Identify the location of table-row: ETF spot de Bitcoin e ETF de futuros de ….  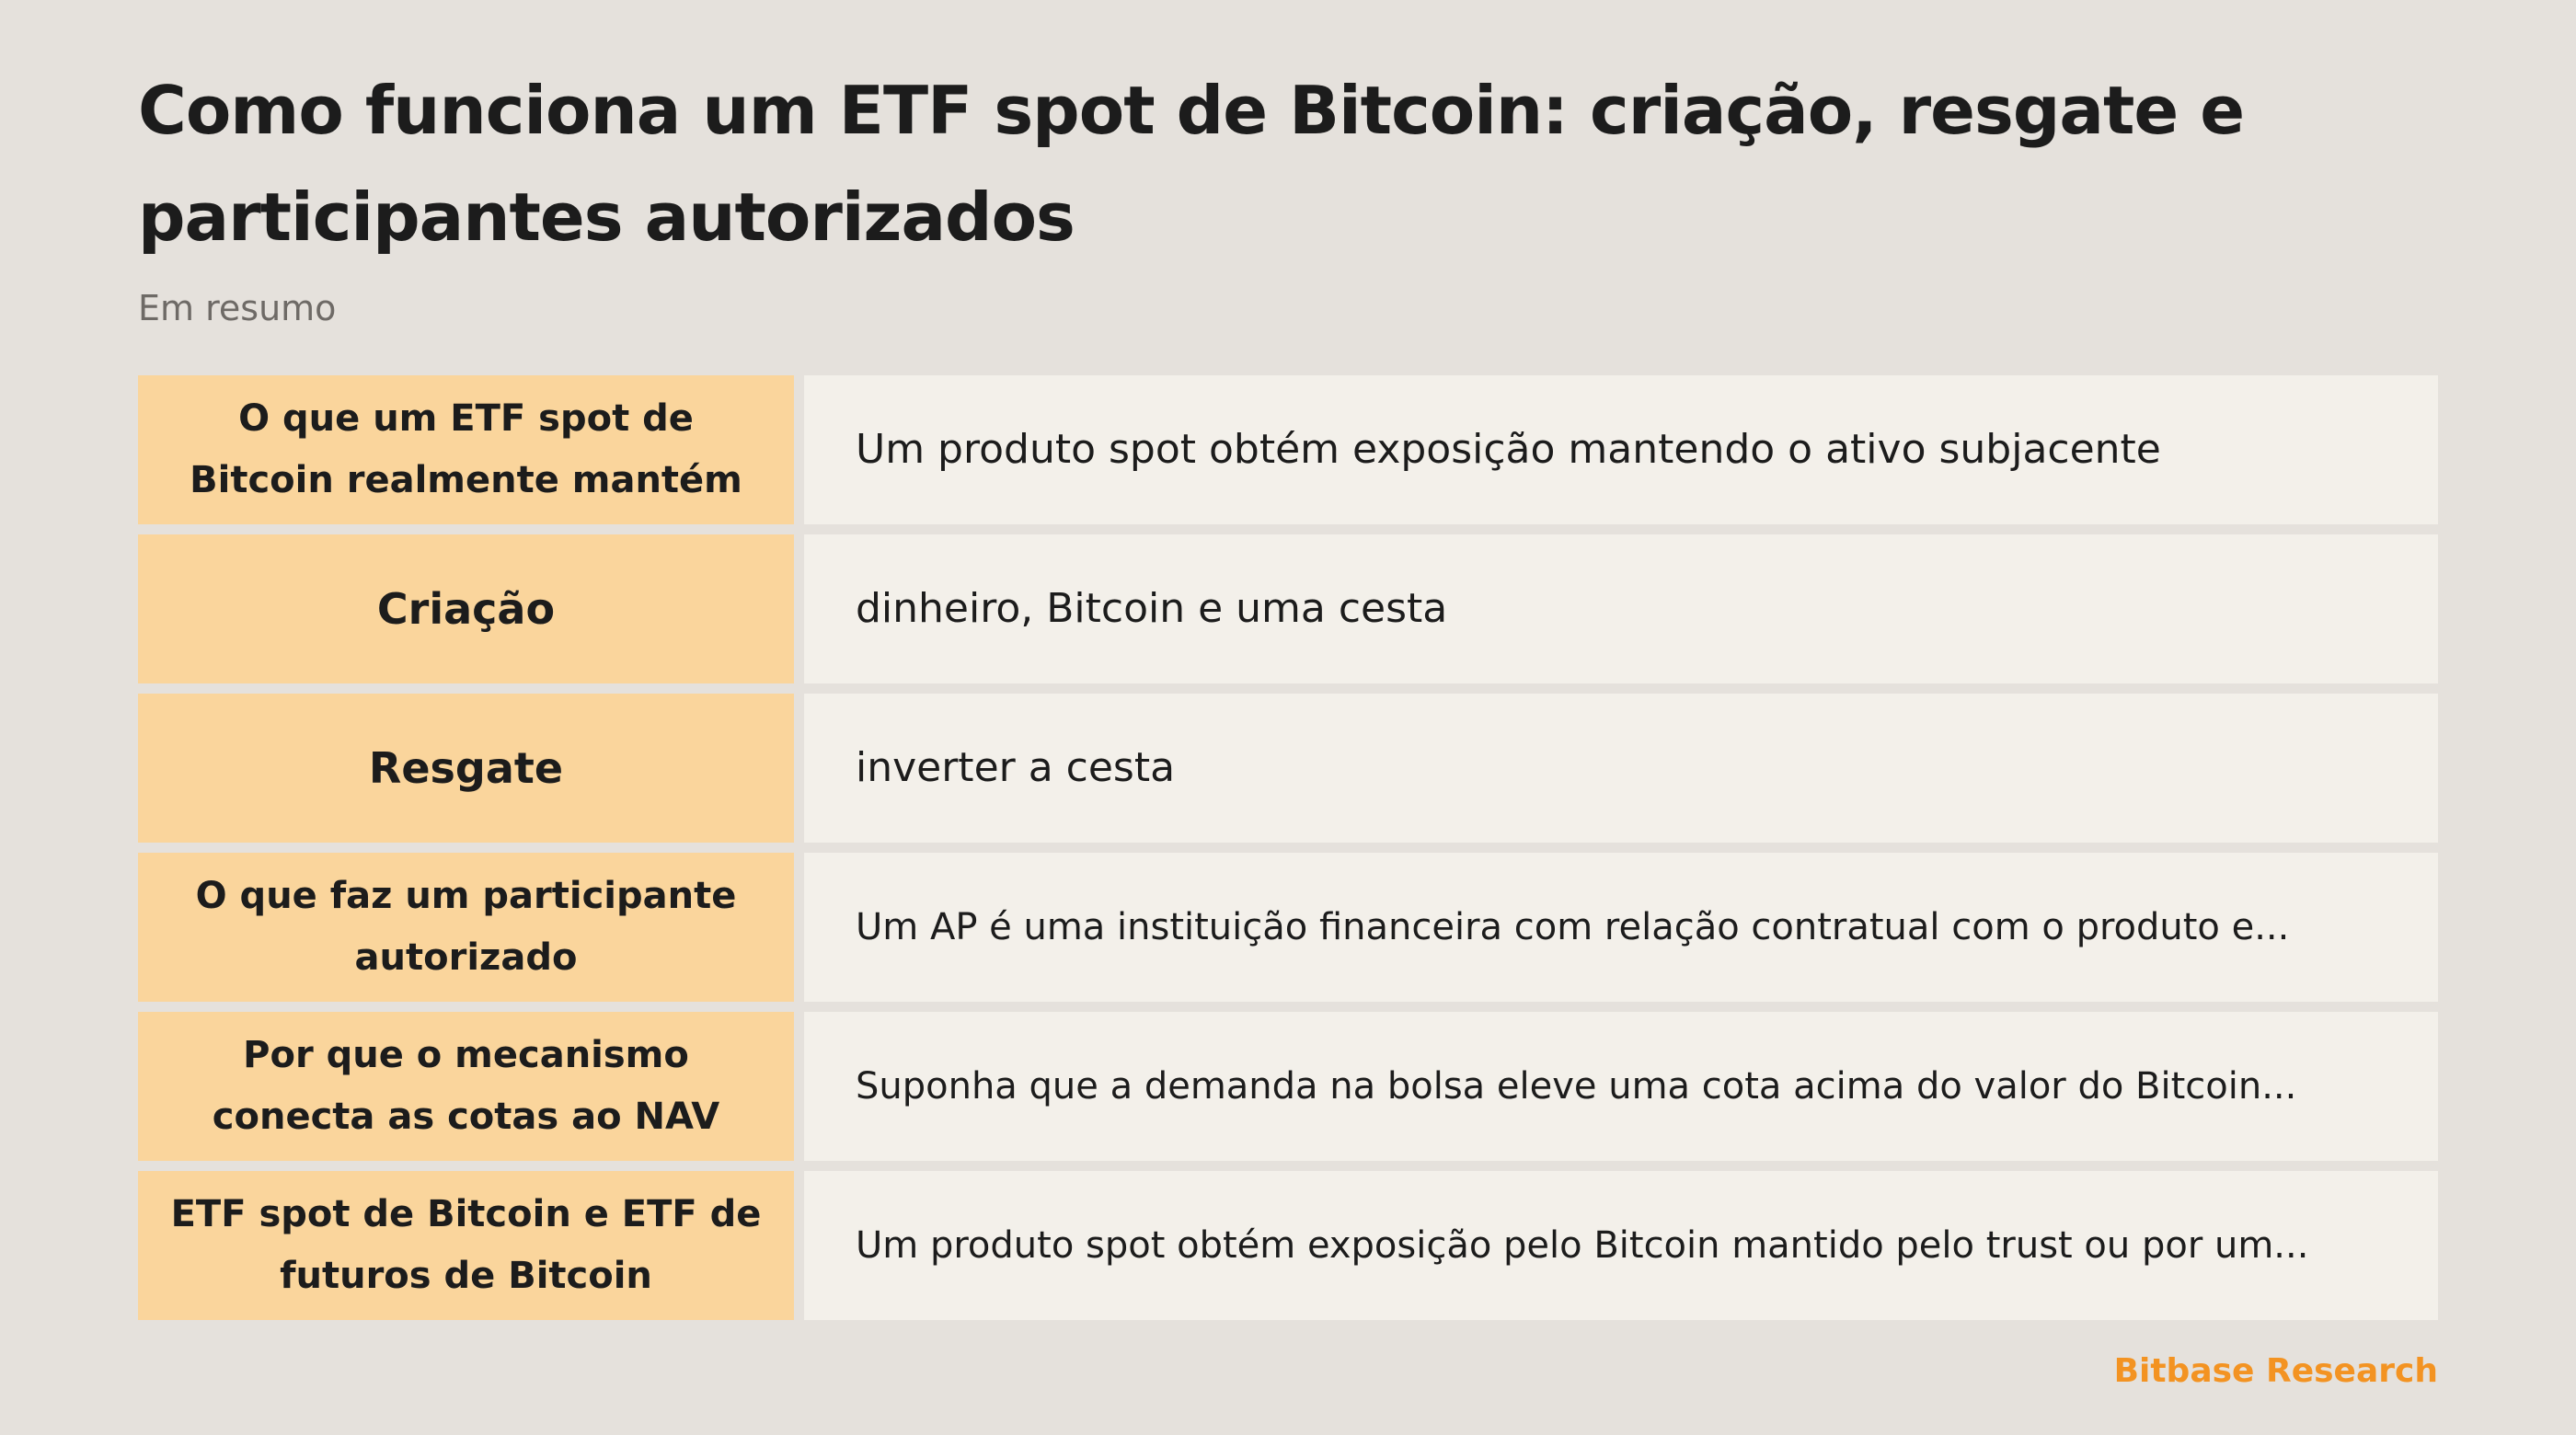
(1288, 1245).